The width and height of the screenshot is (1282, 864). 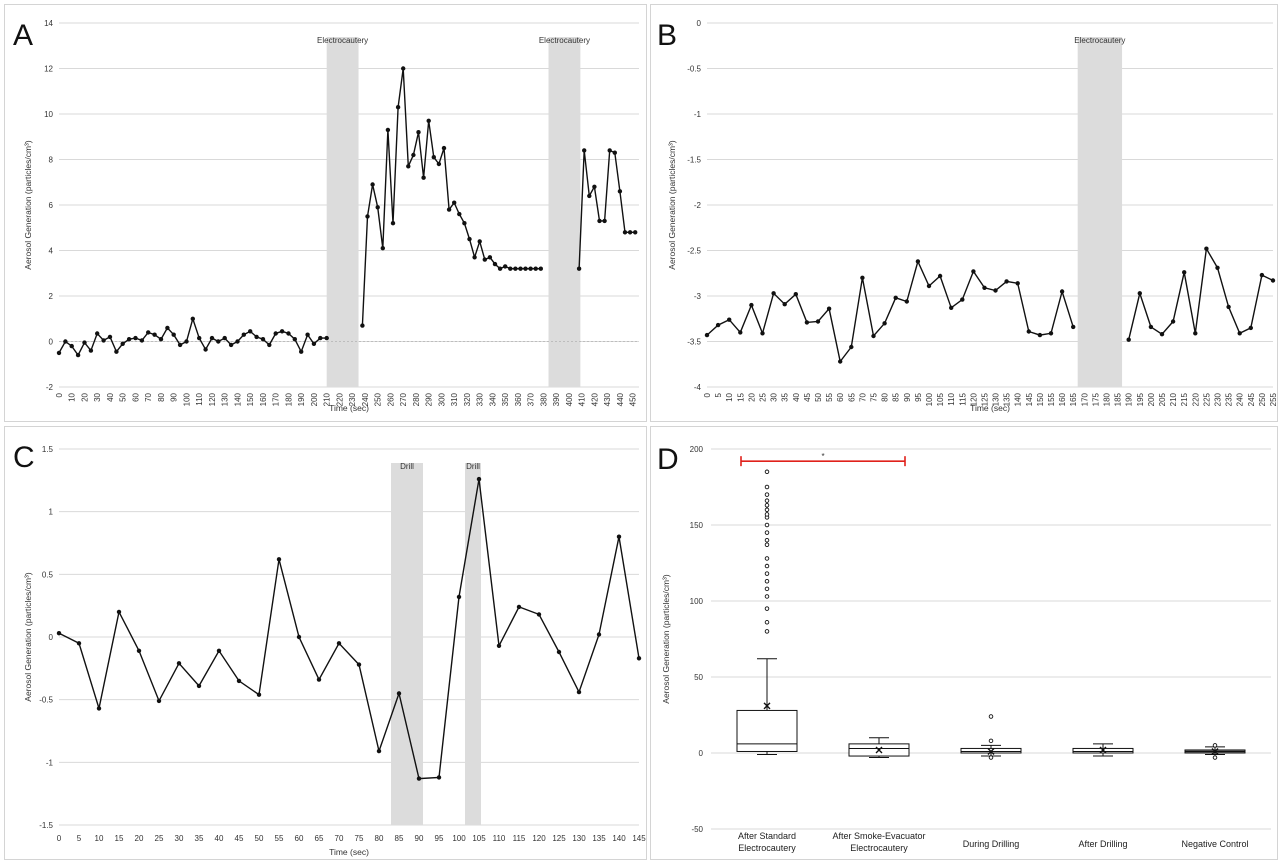 What do you see at coordinates (299, 838) in the screenshot?
I see `x-tick-label: 60` at bounding box center [299, 838].